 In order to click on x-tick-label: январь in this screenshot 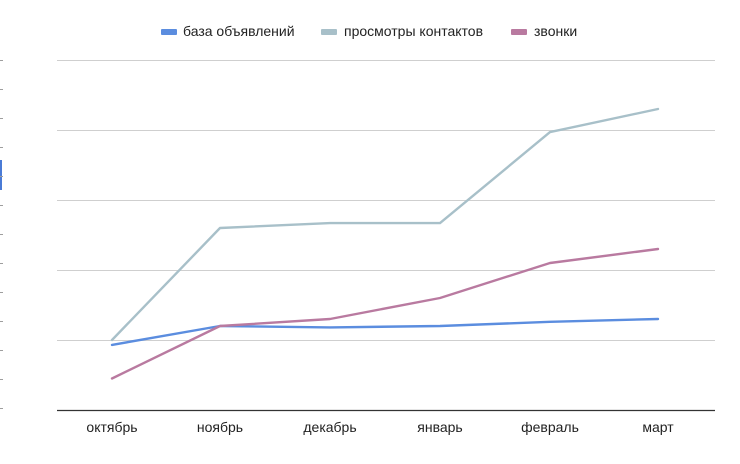, I will do `click(439, 427)`.